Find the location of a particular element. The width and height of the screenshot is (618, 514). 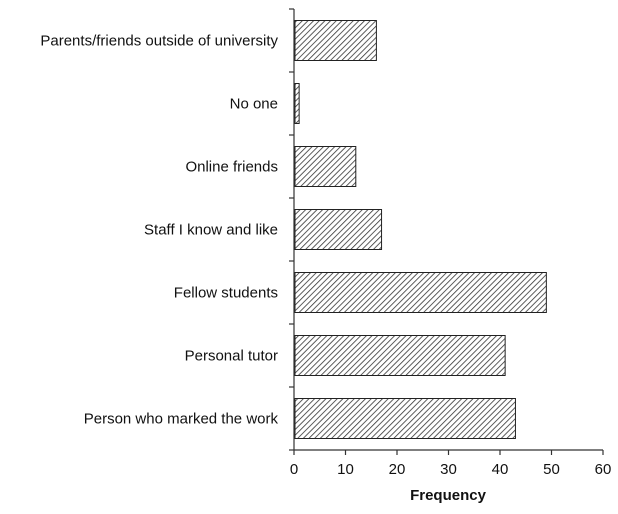

x-tick-label-50: 50 is located at coordinates (551, 469).